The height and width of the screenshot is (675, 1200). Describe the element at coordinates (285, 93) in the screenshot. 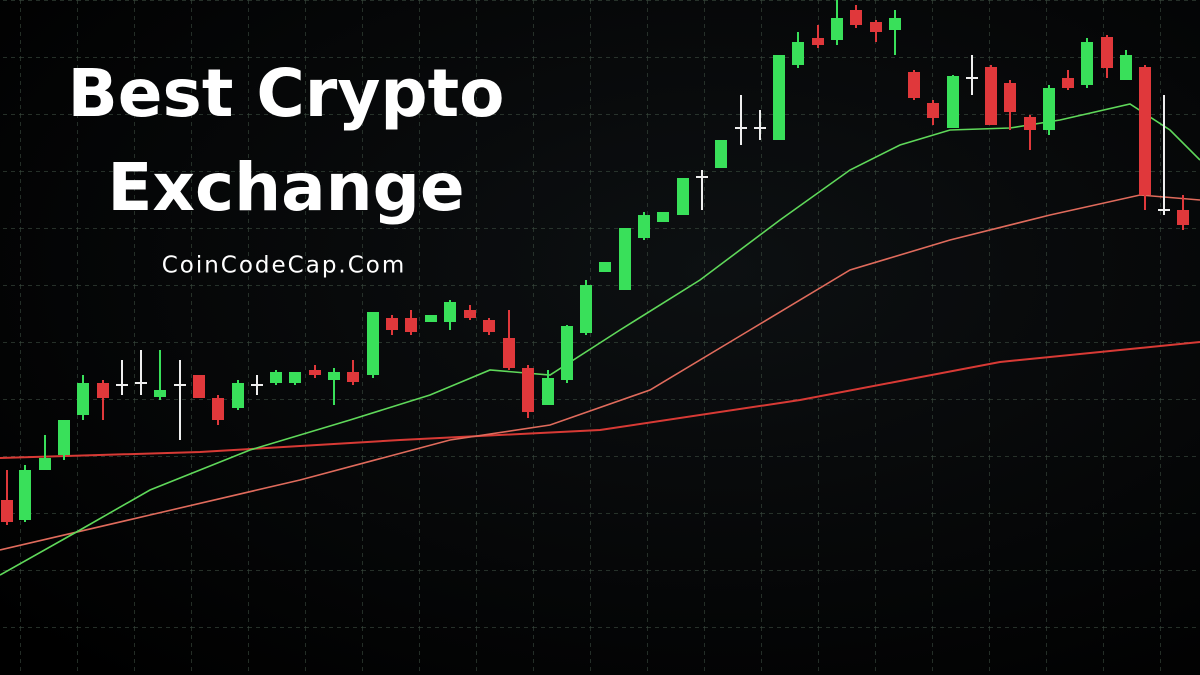

I see `title-line: Best Crypto` at that location.